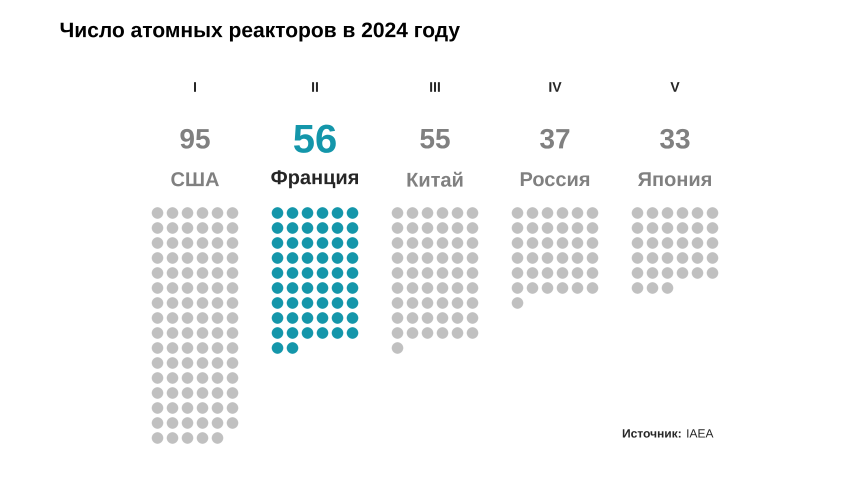 The height and width of the screenshot is (494, 860). What do you see at coordinates (675, 138) in the screenshot?
I see `data-label: 33` at bounding box center [675, 138].